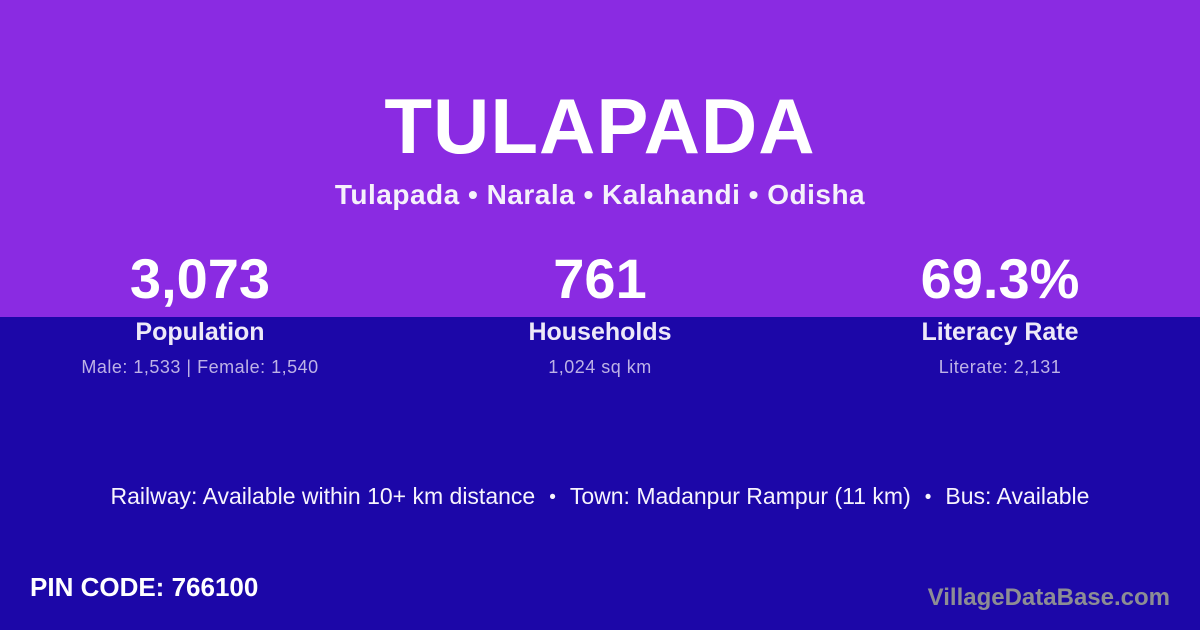 The height and width of the screenshot is (630, 1200). Describe the element at coordinates (1000, 278) in the screenshot. I see `literacy-value: 69.3%` at that location.